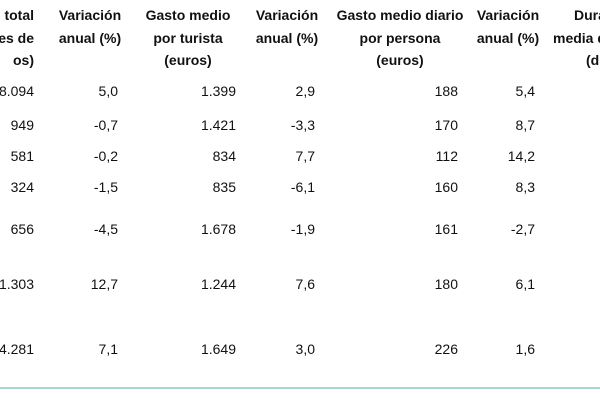 The height and width of the screenshot is (400, 600). What do you see at coordinates (105, 156) in the screenshot?
I see `table-cell: -0,2` at bounding box center [105, 156].